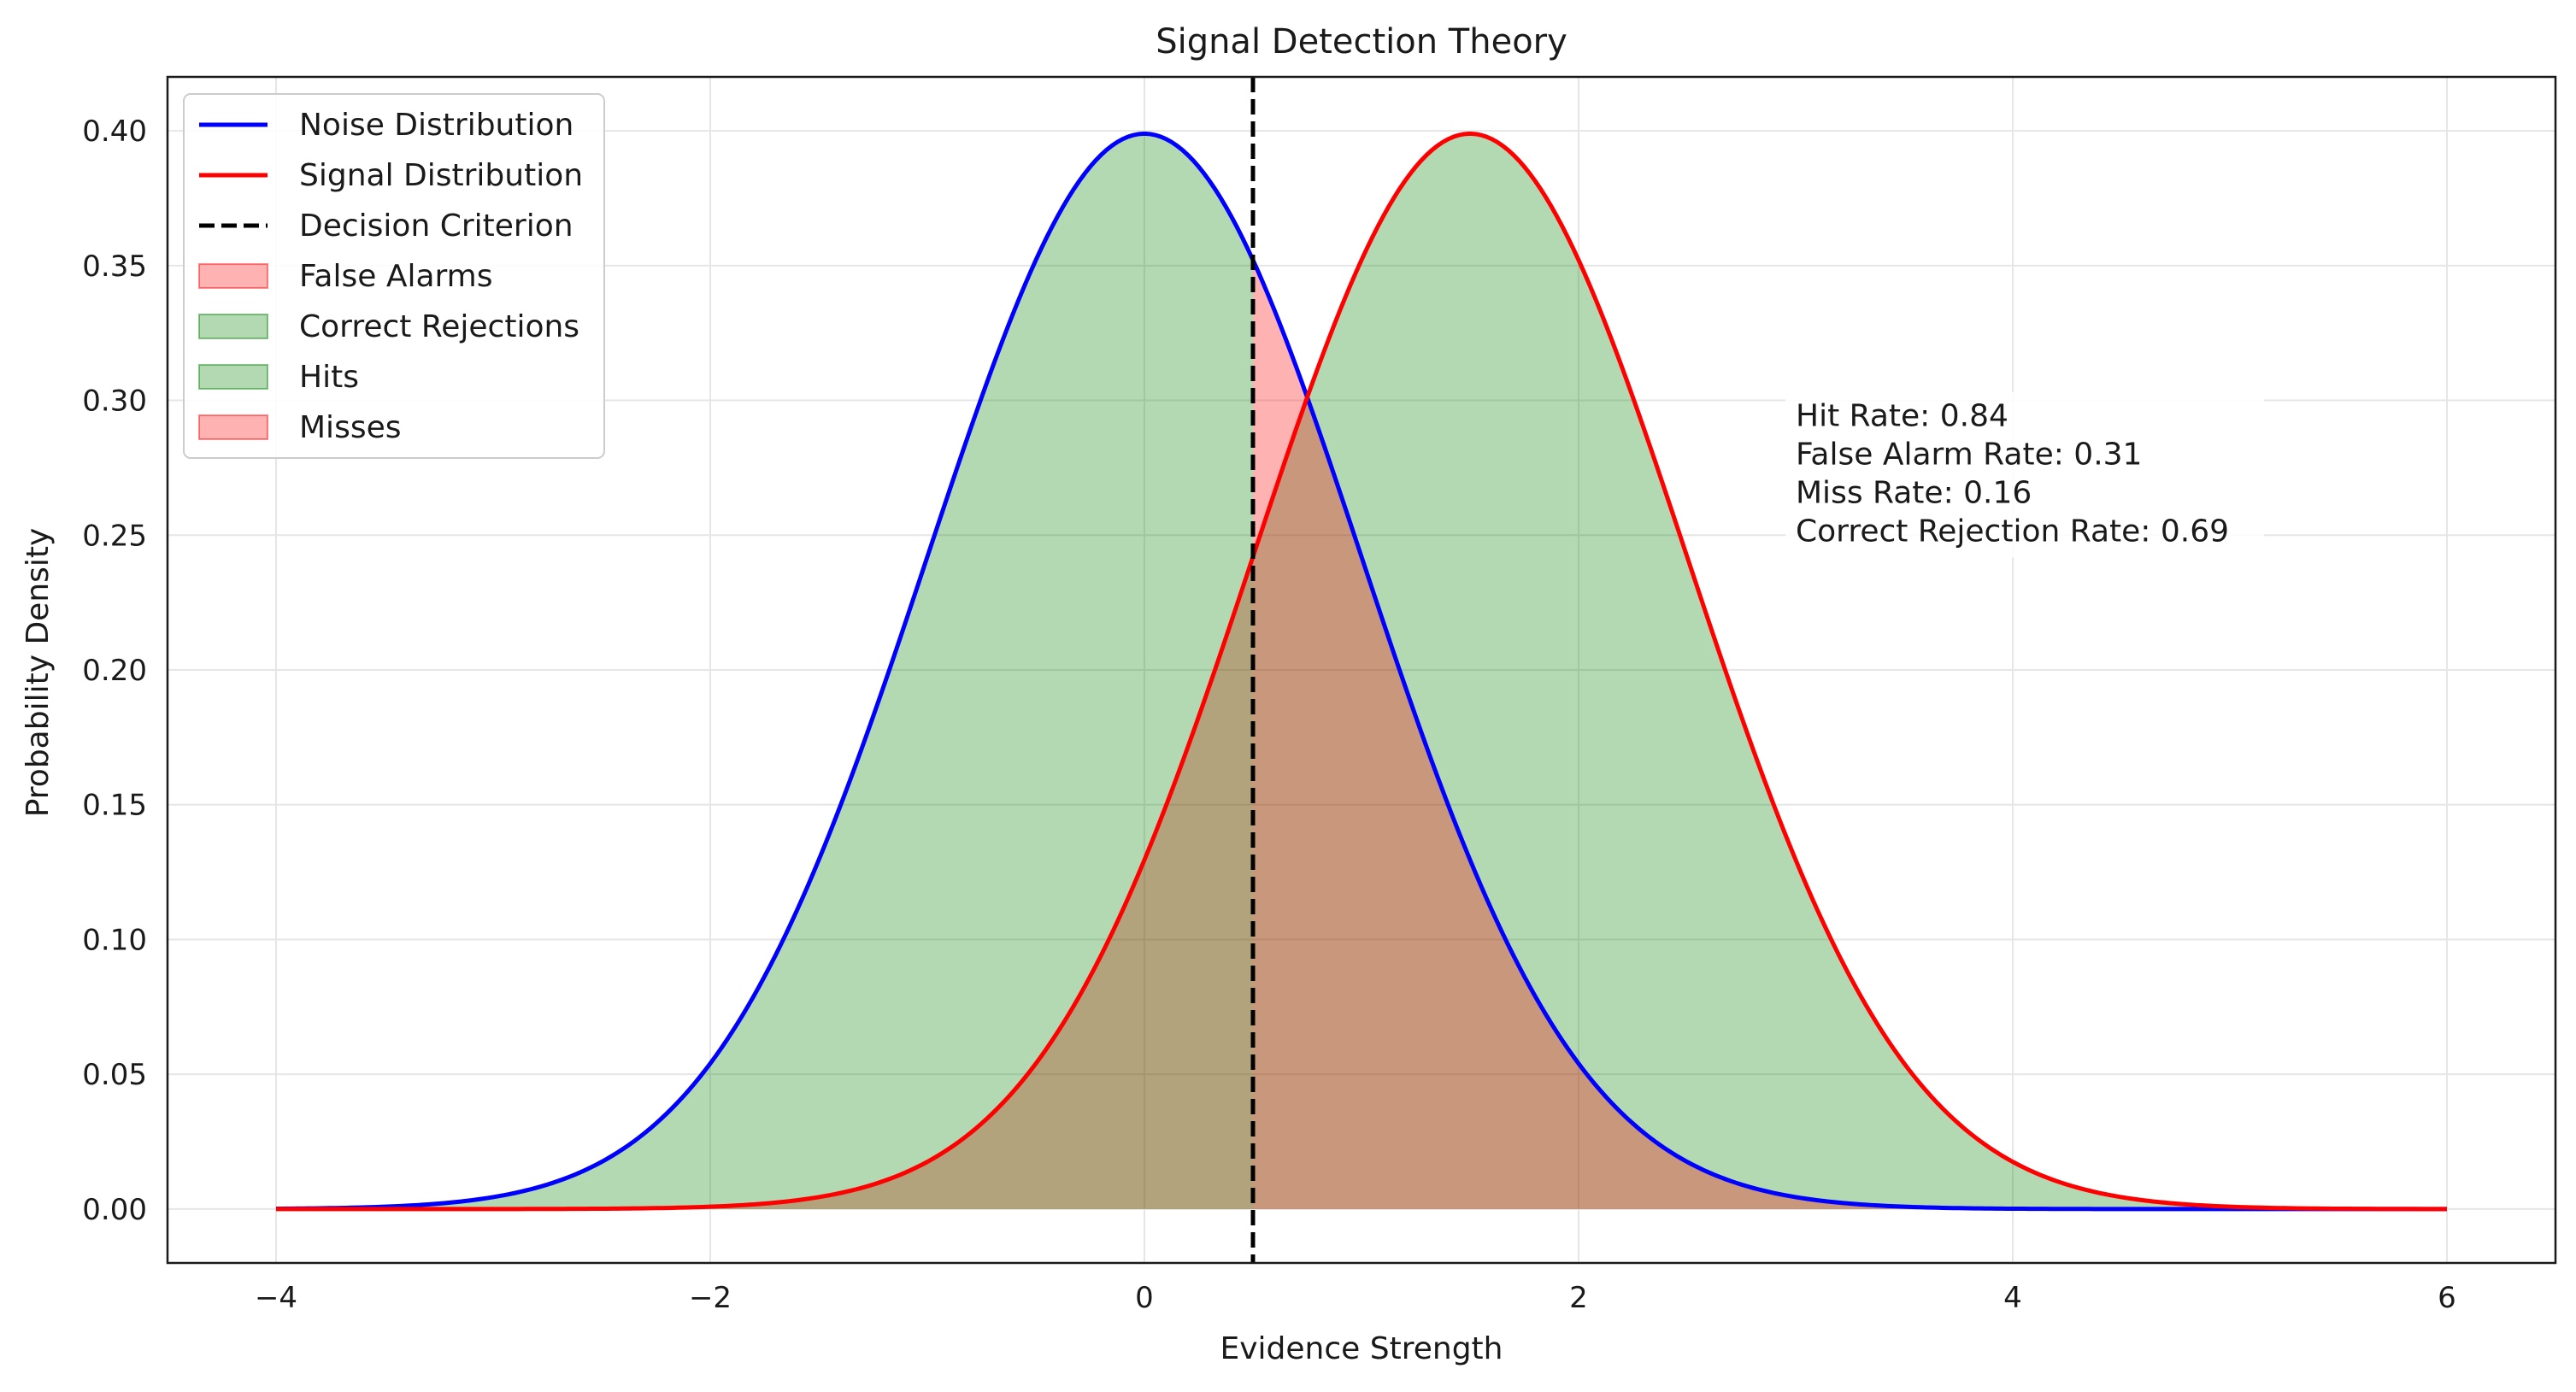 This screenshot has width=2576, height=1392. I want to click on legend-item: Correct Rejections, so click(388, 327).